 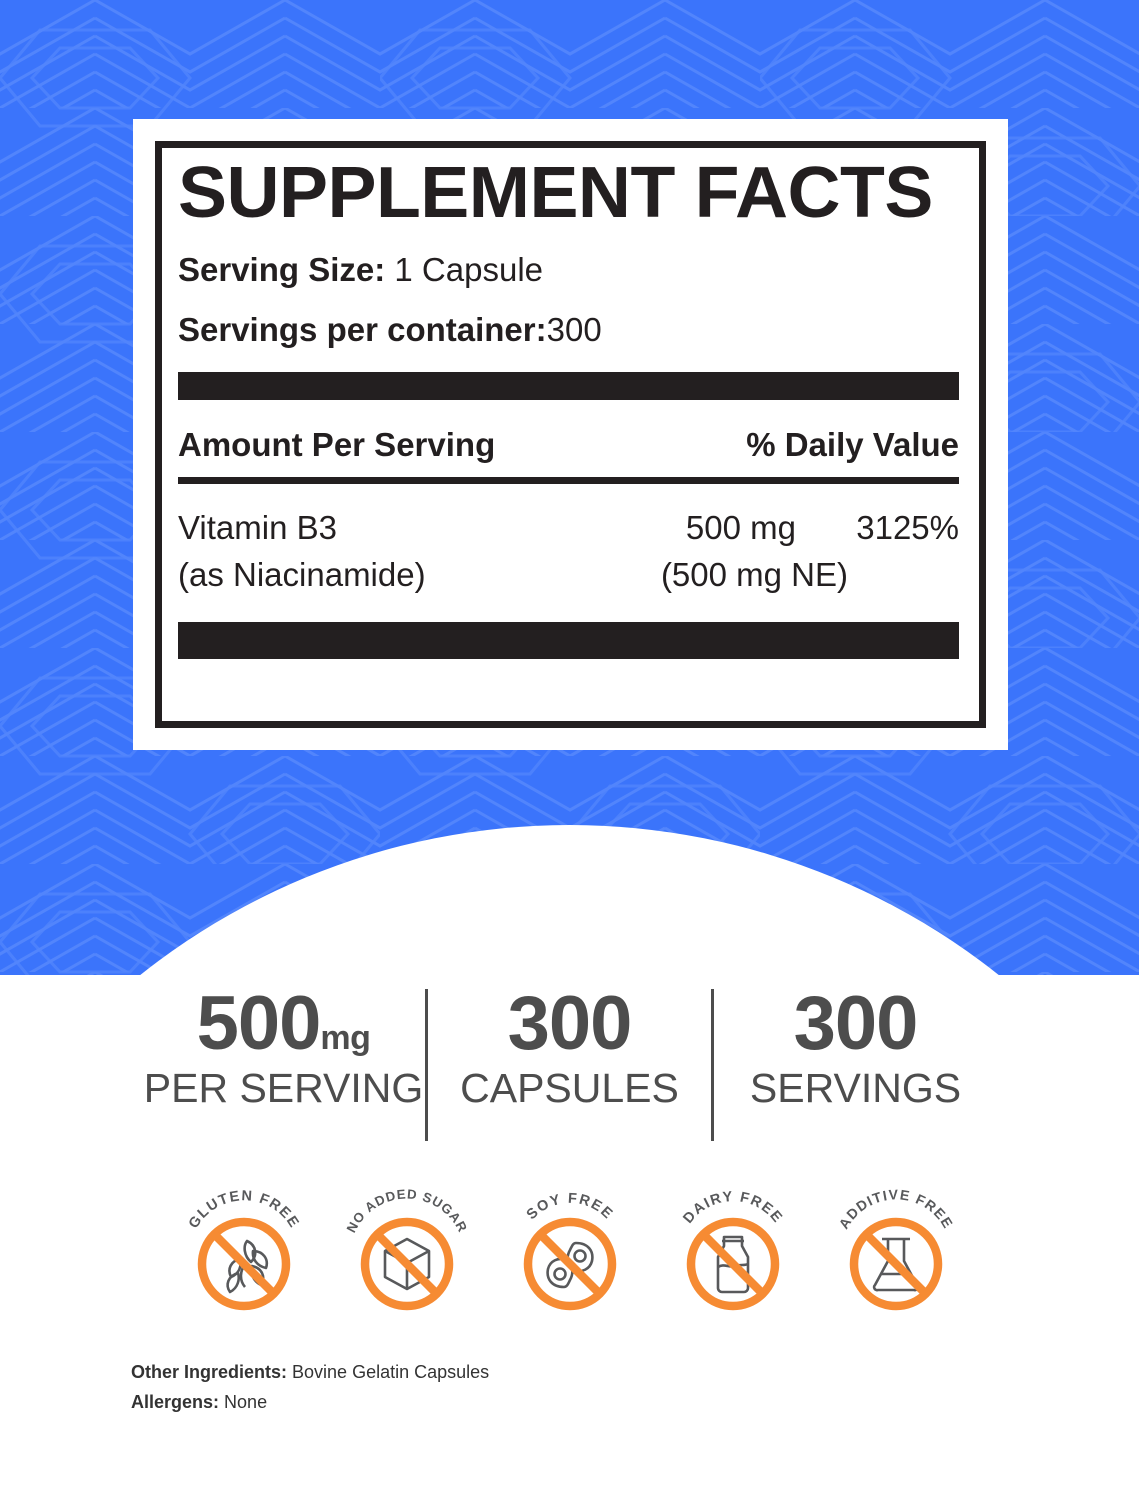 I want to click on servings-per-container-value: 300, so click(x=574, y=329).